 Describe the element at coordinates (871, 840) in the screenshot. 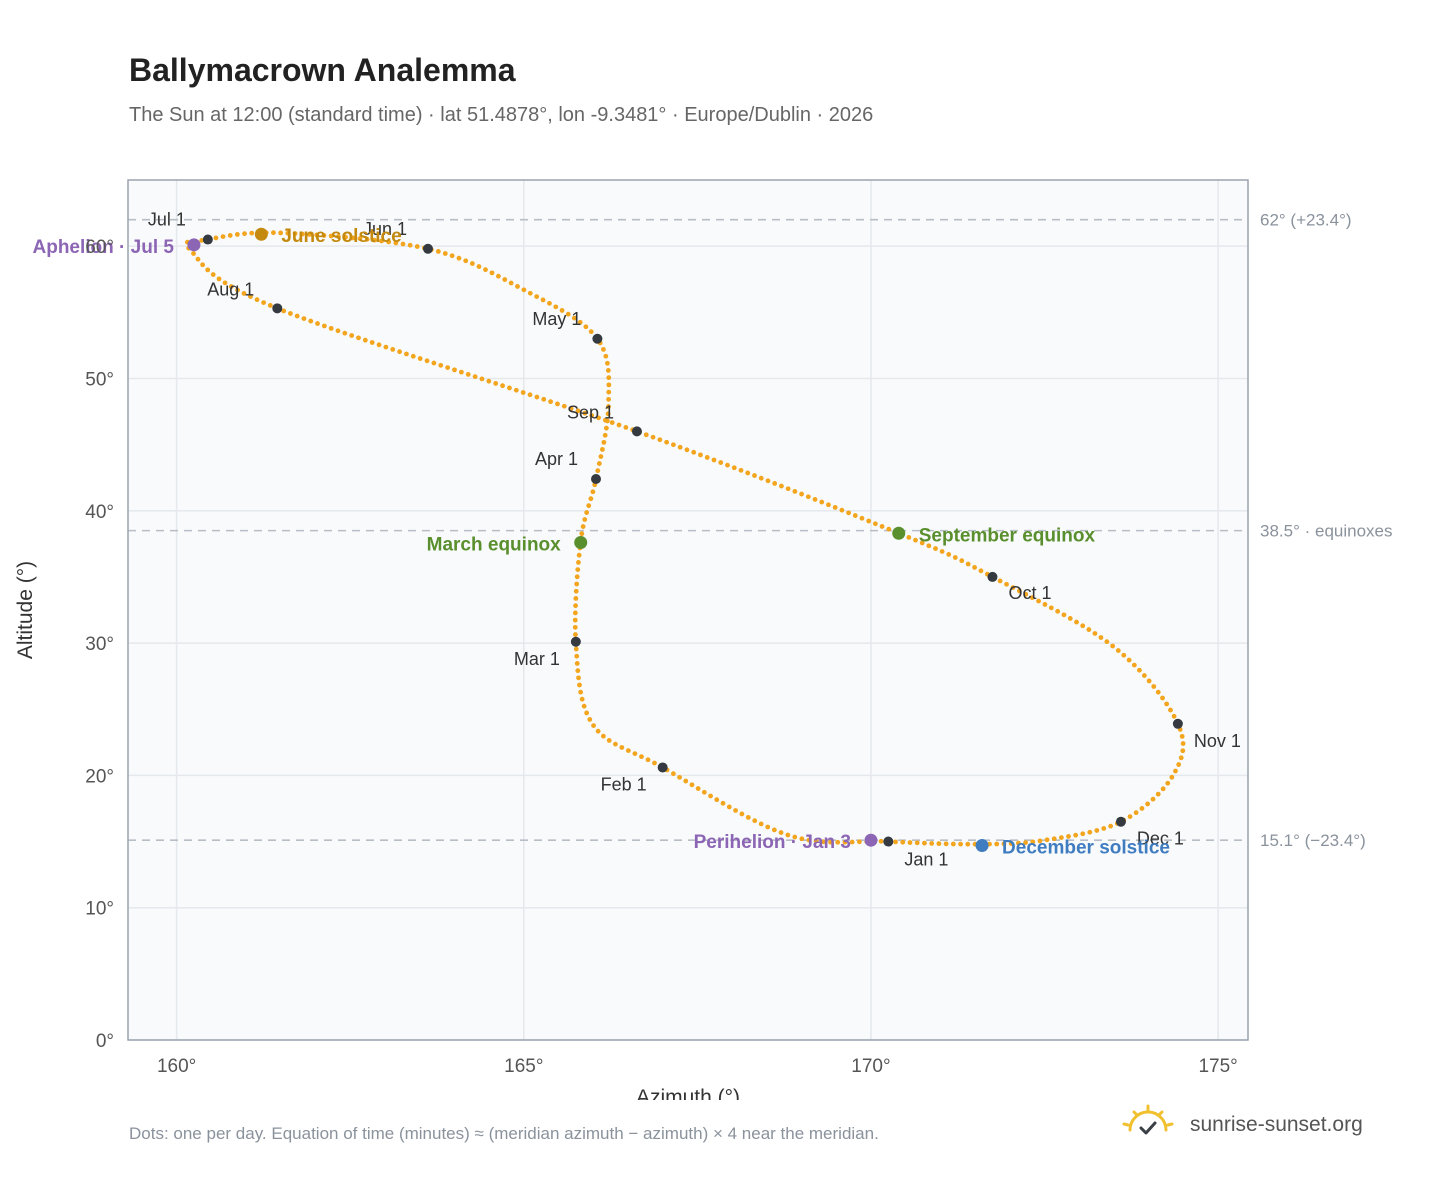

I see `event-marker-dot` at that location.